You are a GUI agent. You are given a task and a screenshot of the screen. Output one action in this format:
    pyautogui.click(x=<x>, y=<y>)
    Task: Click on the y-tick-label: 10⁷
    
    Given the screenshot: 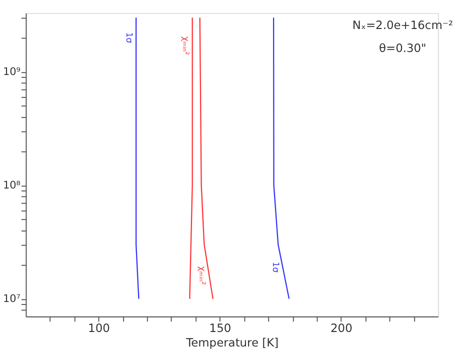 What is the action you would take?
    pyautogui.click(x=11, y=299)
    